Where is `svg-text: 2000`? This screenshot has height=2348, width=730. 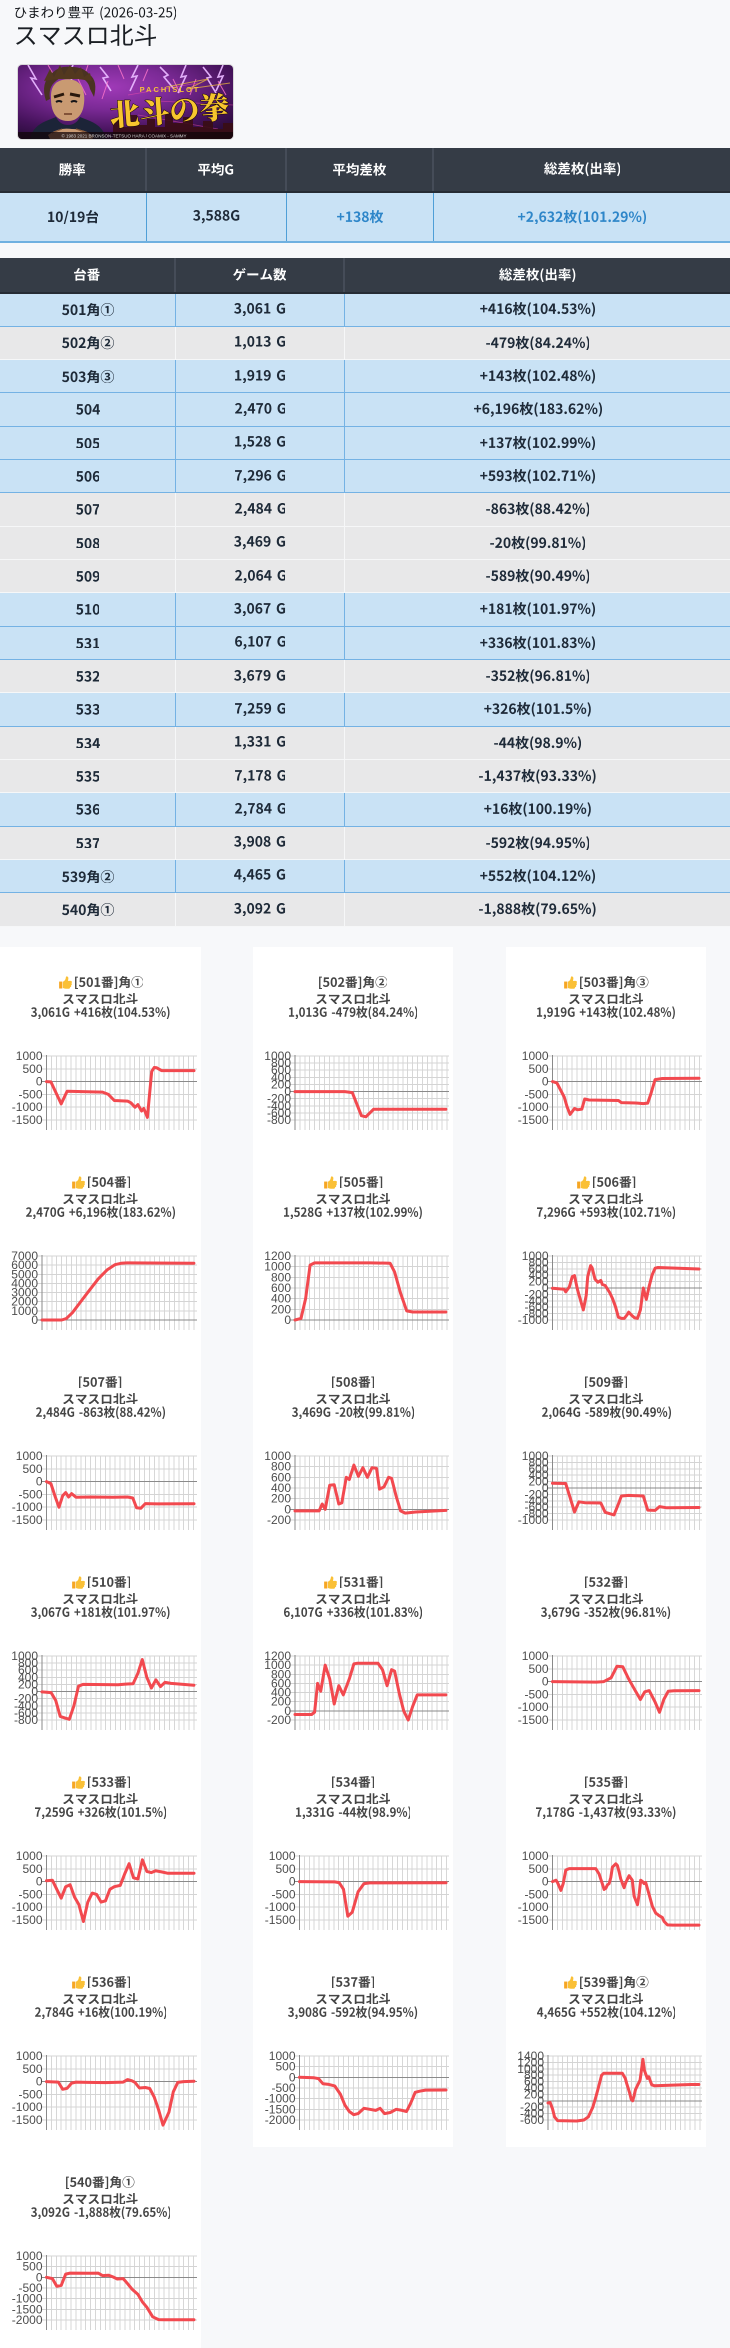 svg-text: 2000 is located at coordinates (24, 1302).